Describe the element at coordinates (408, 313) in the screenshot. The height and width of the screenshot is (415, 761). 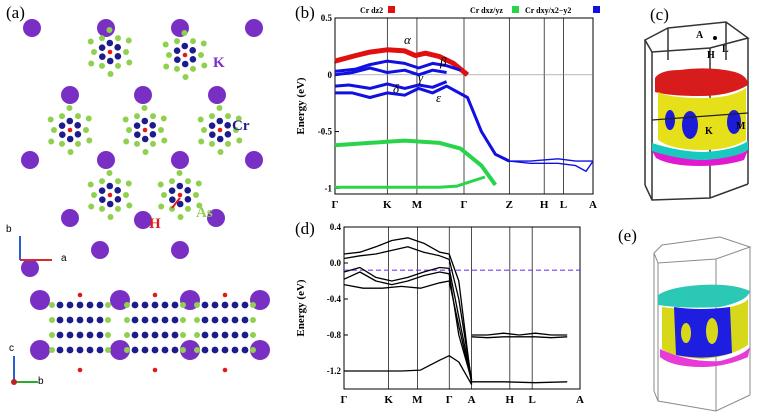
I see `band-b2` at that location.